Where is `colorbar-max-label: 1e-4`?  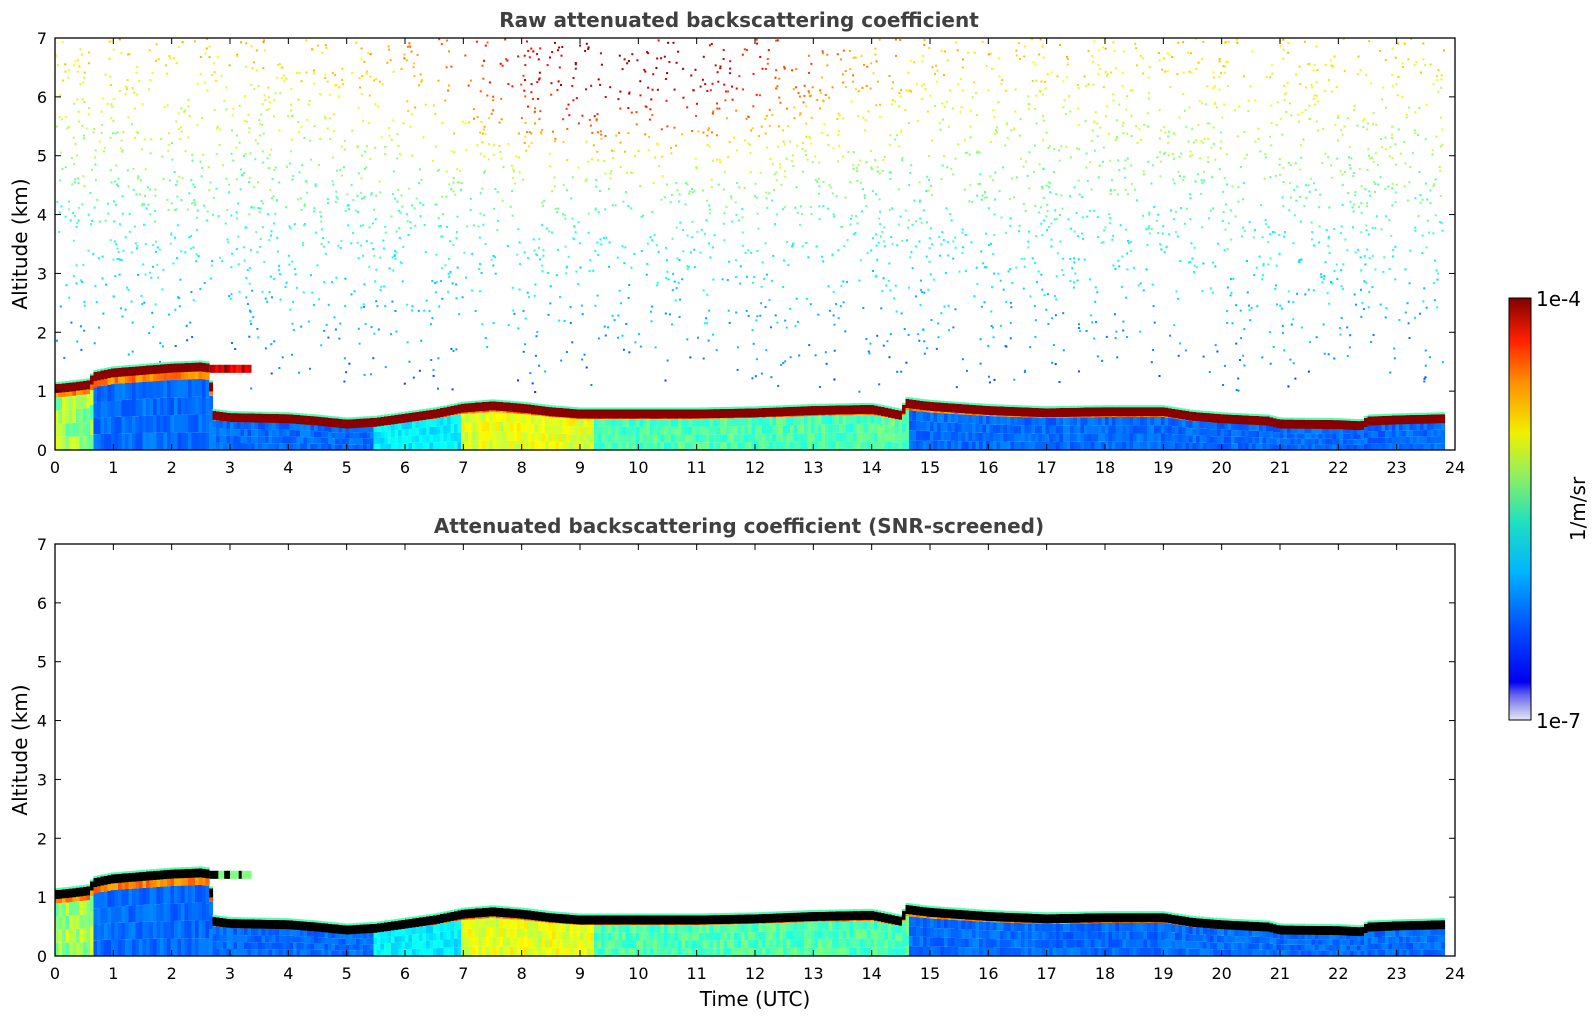
colorbar-max-label: 1e-4 is located at coordinates (1558, 299).